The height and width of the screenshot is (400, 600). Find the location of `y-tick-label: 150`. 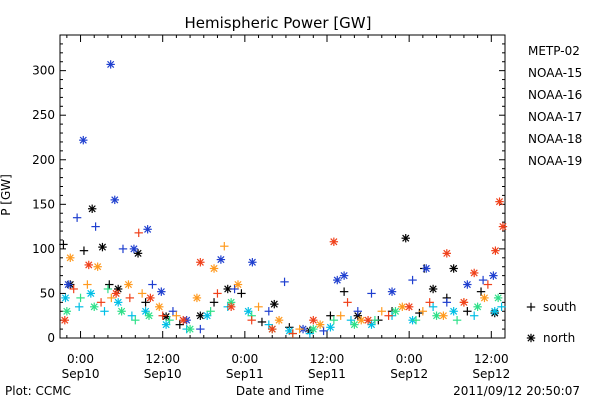

y-tick-label: 150 is located at coordinates (43, 204).